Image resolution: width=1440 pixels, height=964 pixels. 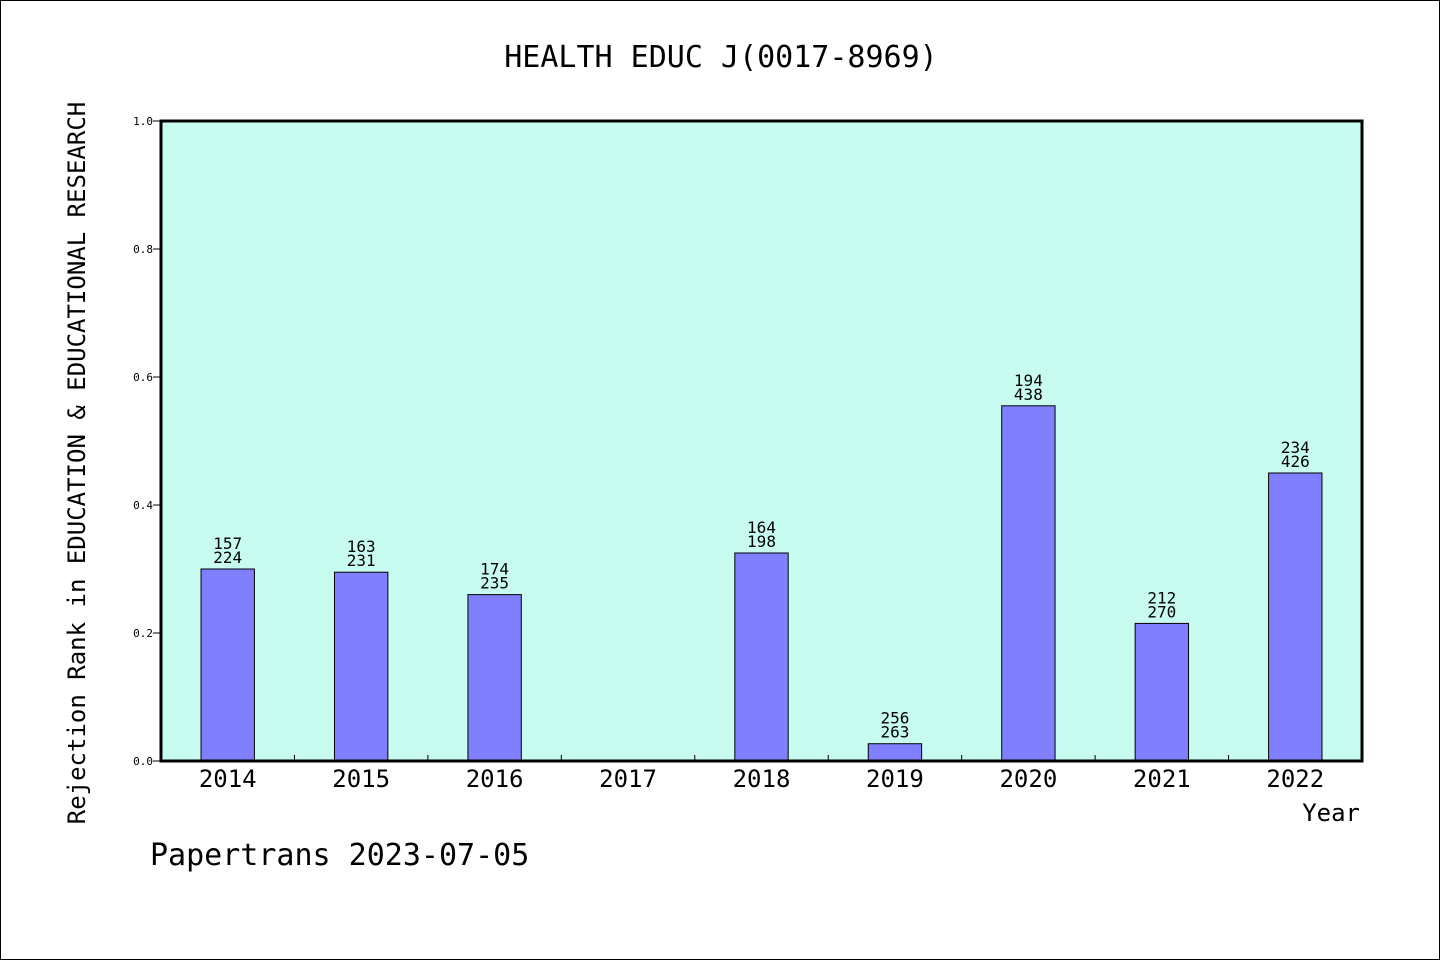 What do you see at coordinates (361, 560) in the screenshot?
I see `bar-label-bottom: 231` at bounding box center [361, 560].